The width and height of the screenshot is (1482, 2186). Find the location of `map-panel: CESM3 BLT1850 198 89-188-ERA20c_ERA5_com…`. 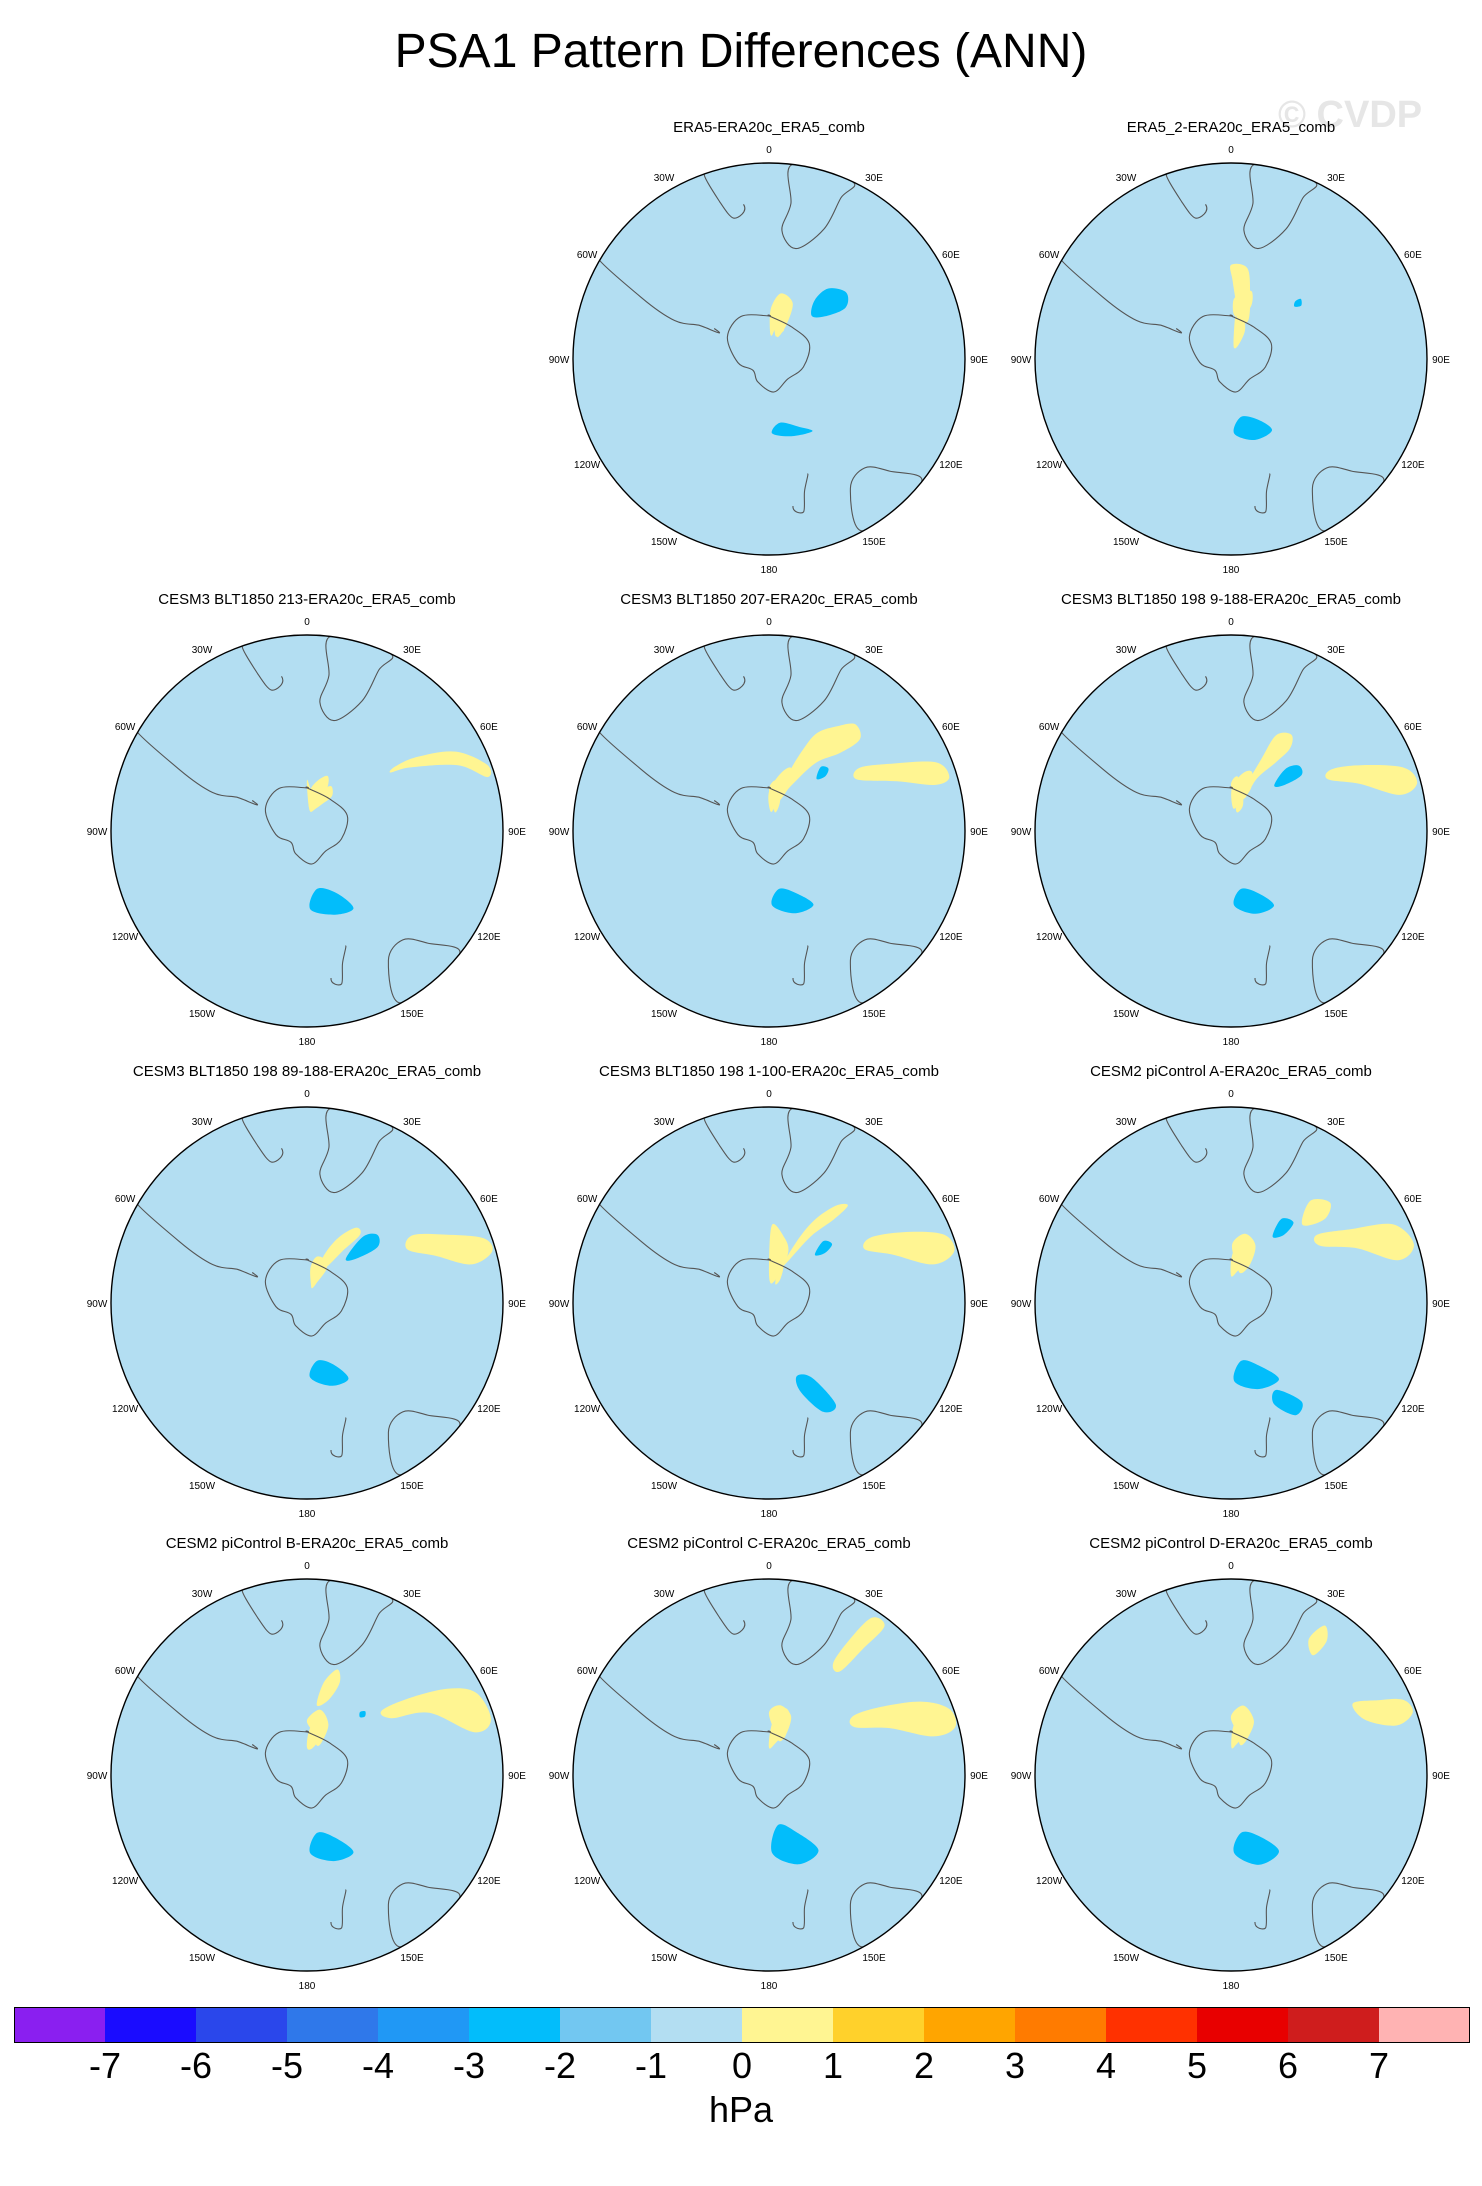

map-panel: CESM3 BLT1850 198 89-188-ERA20c_ERA5_com… is located at coordinates (307, 1297).